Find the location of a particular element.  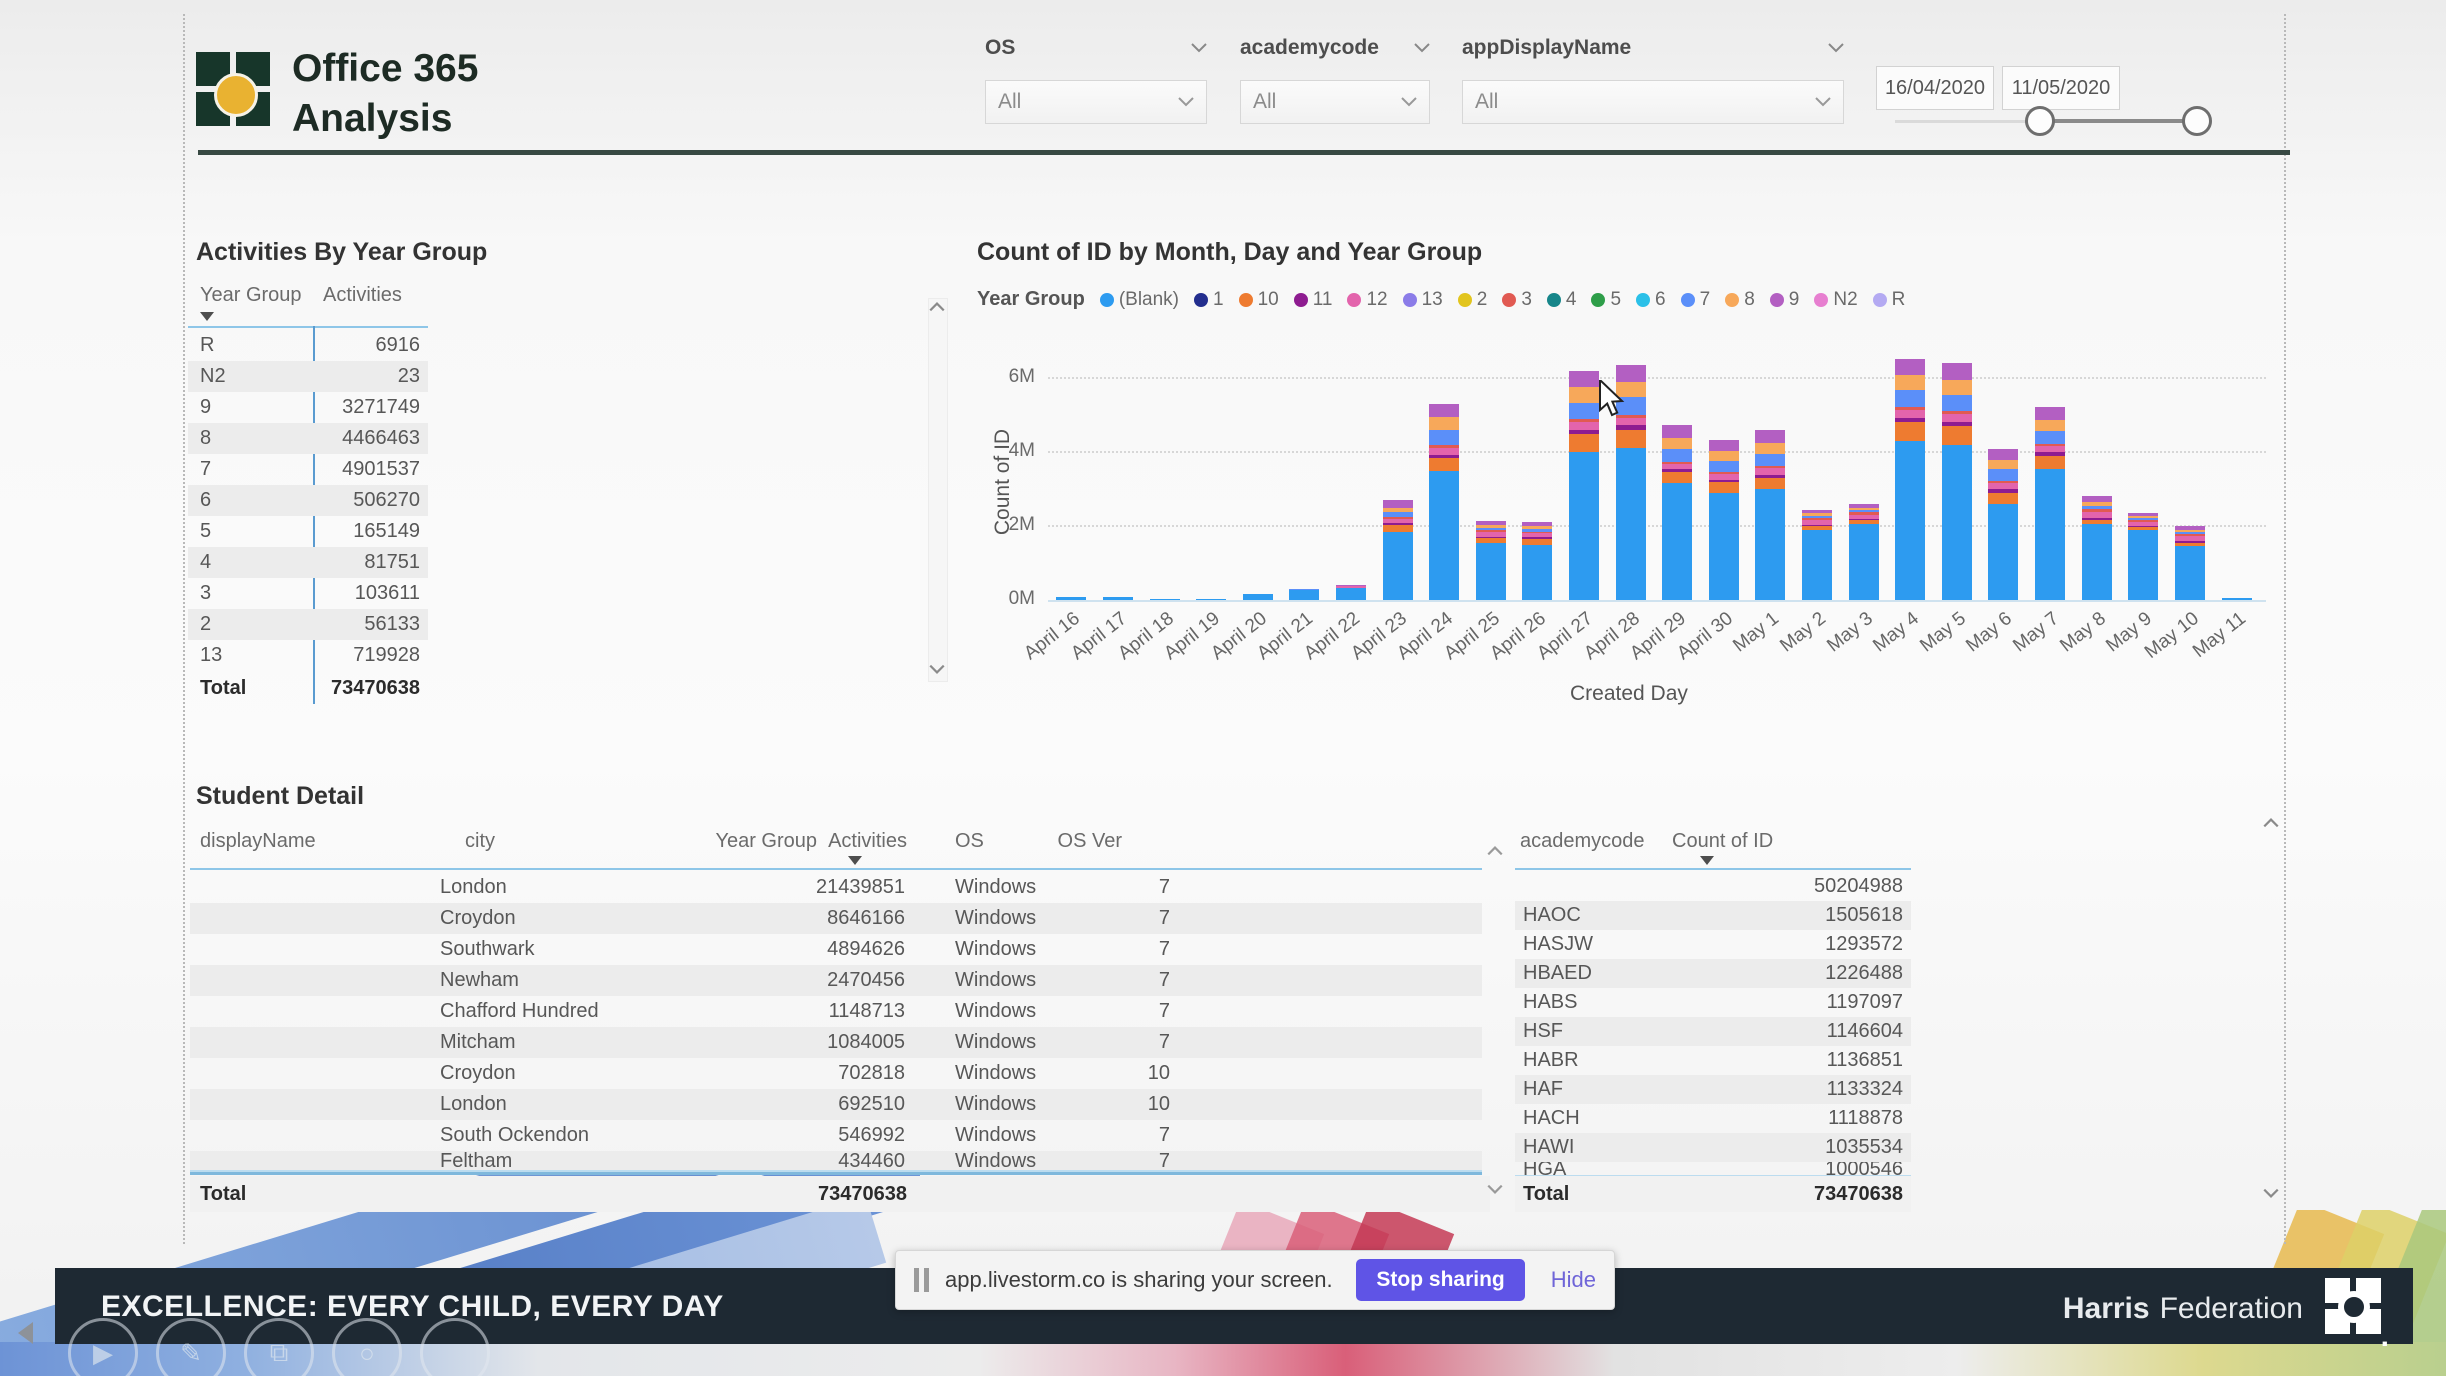

student-col-yeargroup: Year Group is located at coordinates (766, 841).